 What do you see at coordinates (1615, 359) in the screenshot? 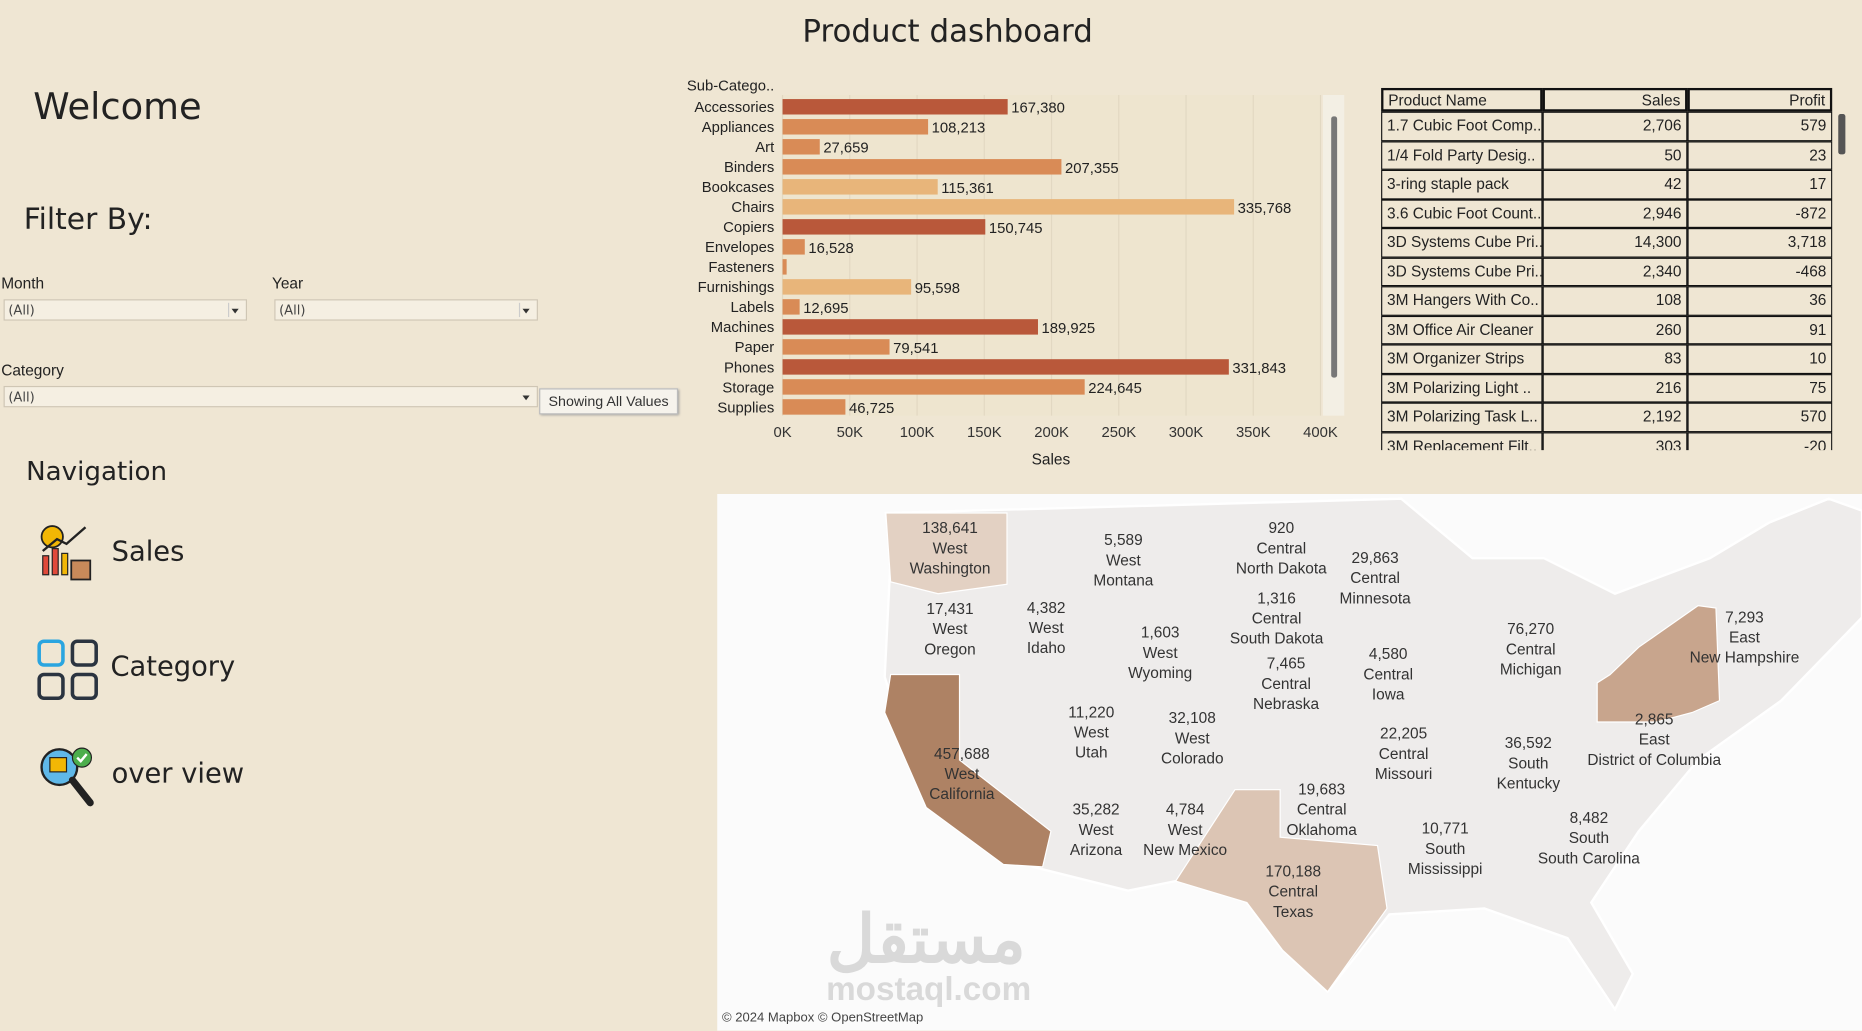
I see `table-cell: 83` at bounding box center [1615, 359].